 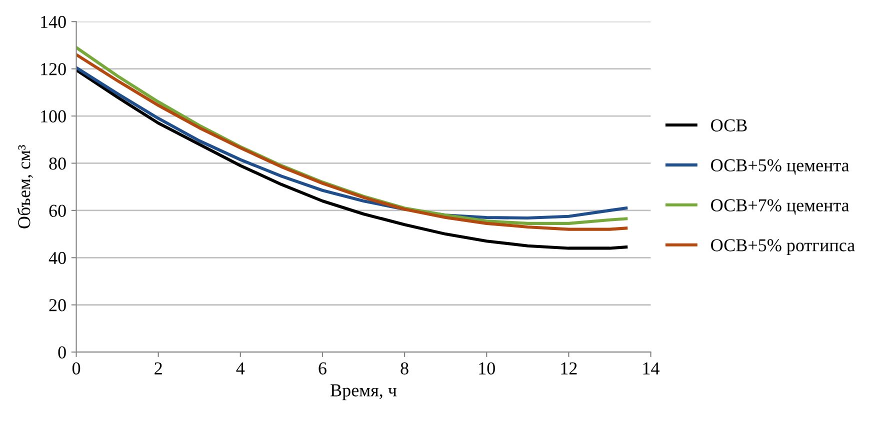 What do you see at coordinates (62, 352) in the screenshot?
I see `y-tick-label: 0` at bounding box center [62, 352].